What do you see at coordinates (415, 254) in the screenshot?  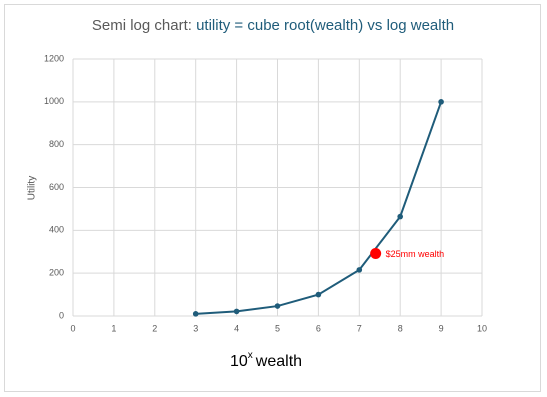 I see `annotation-label: $25mm wealth` at bounding box center [415, 254].